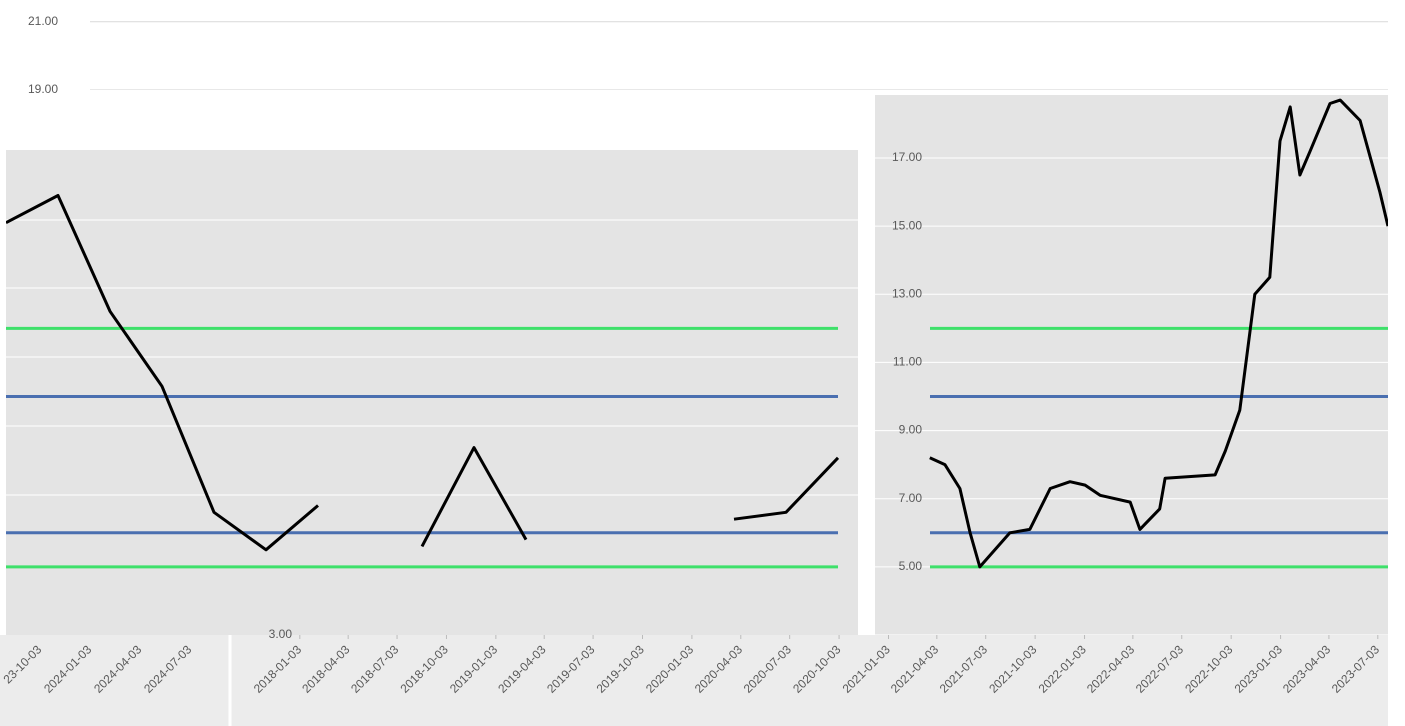 Image resolution: width=1405 pixels, height=726 pixels. What do you see at coordinates (43, 21) in the screenshot?
I see `y-tick-label: 21.00` at bounding box center [43, 21].